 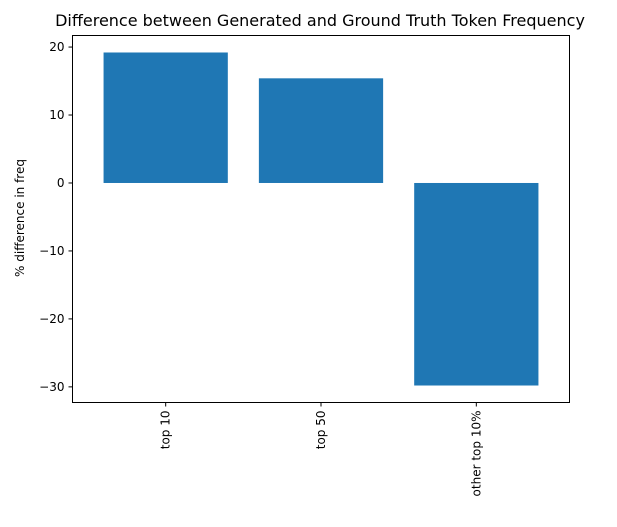 I want to click on x-tick-label: top 50, so click(x=321, y=430).